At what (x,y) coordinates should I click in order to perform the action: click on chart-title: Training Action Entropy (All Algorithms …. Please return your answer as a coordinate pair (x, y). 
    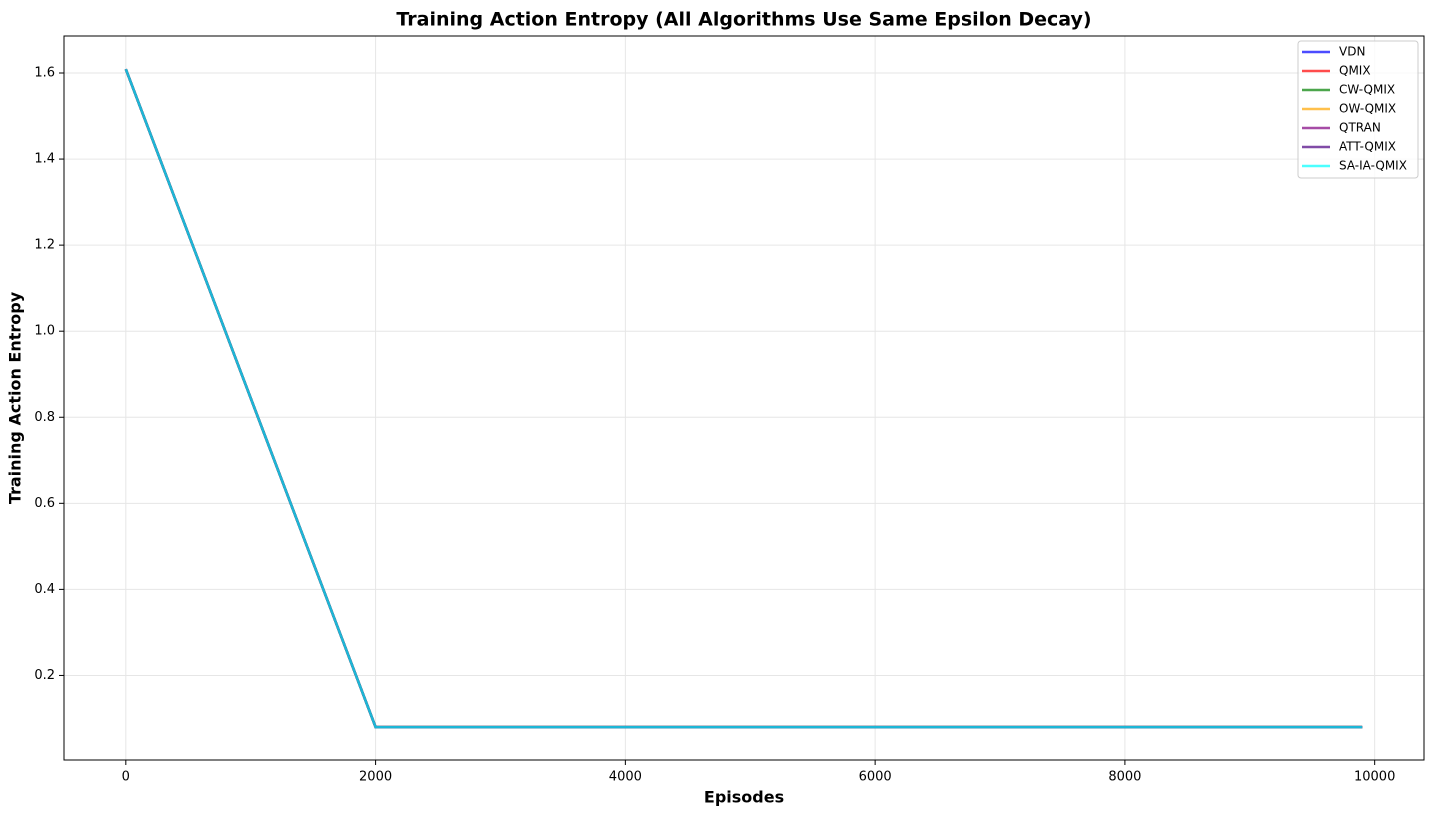
    Looking at the image, I should click on (743, 20).